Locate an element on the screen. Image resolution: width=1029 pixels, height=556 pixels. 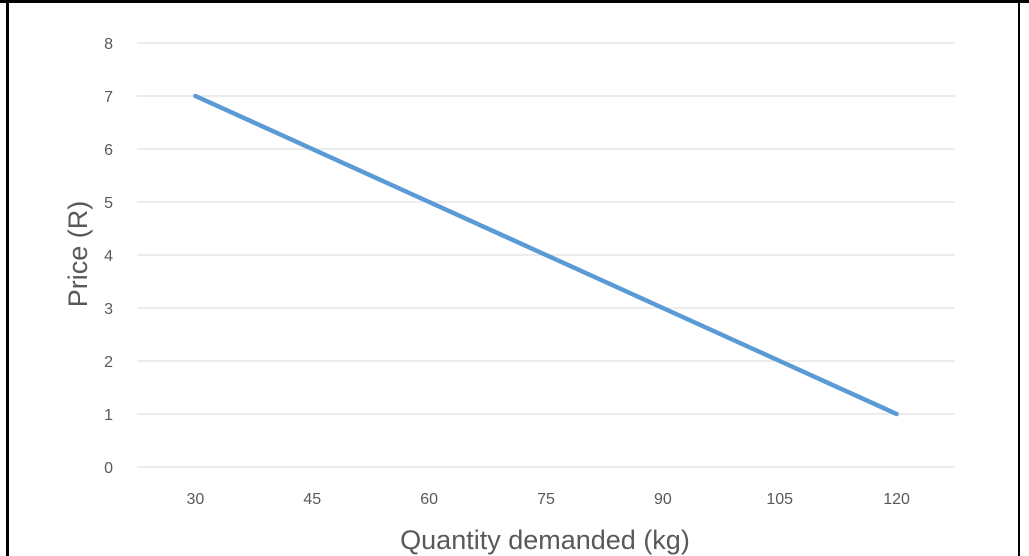
x-axis-tick-labels: 30 45 60 75 90 105 120 is located at coordinates (548, 499).